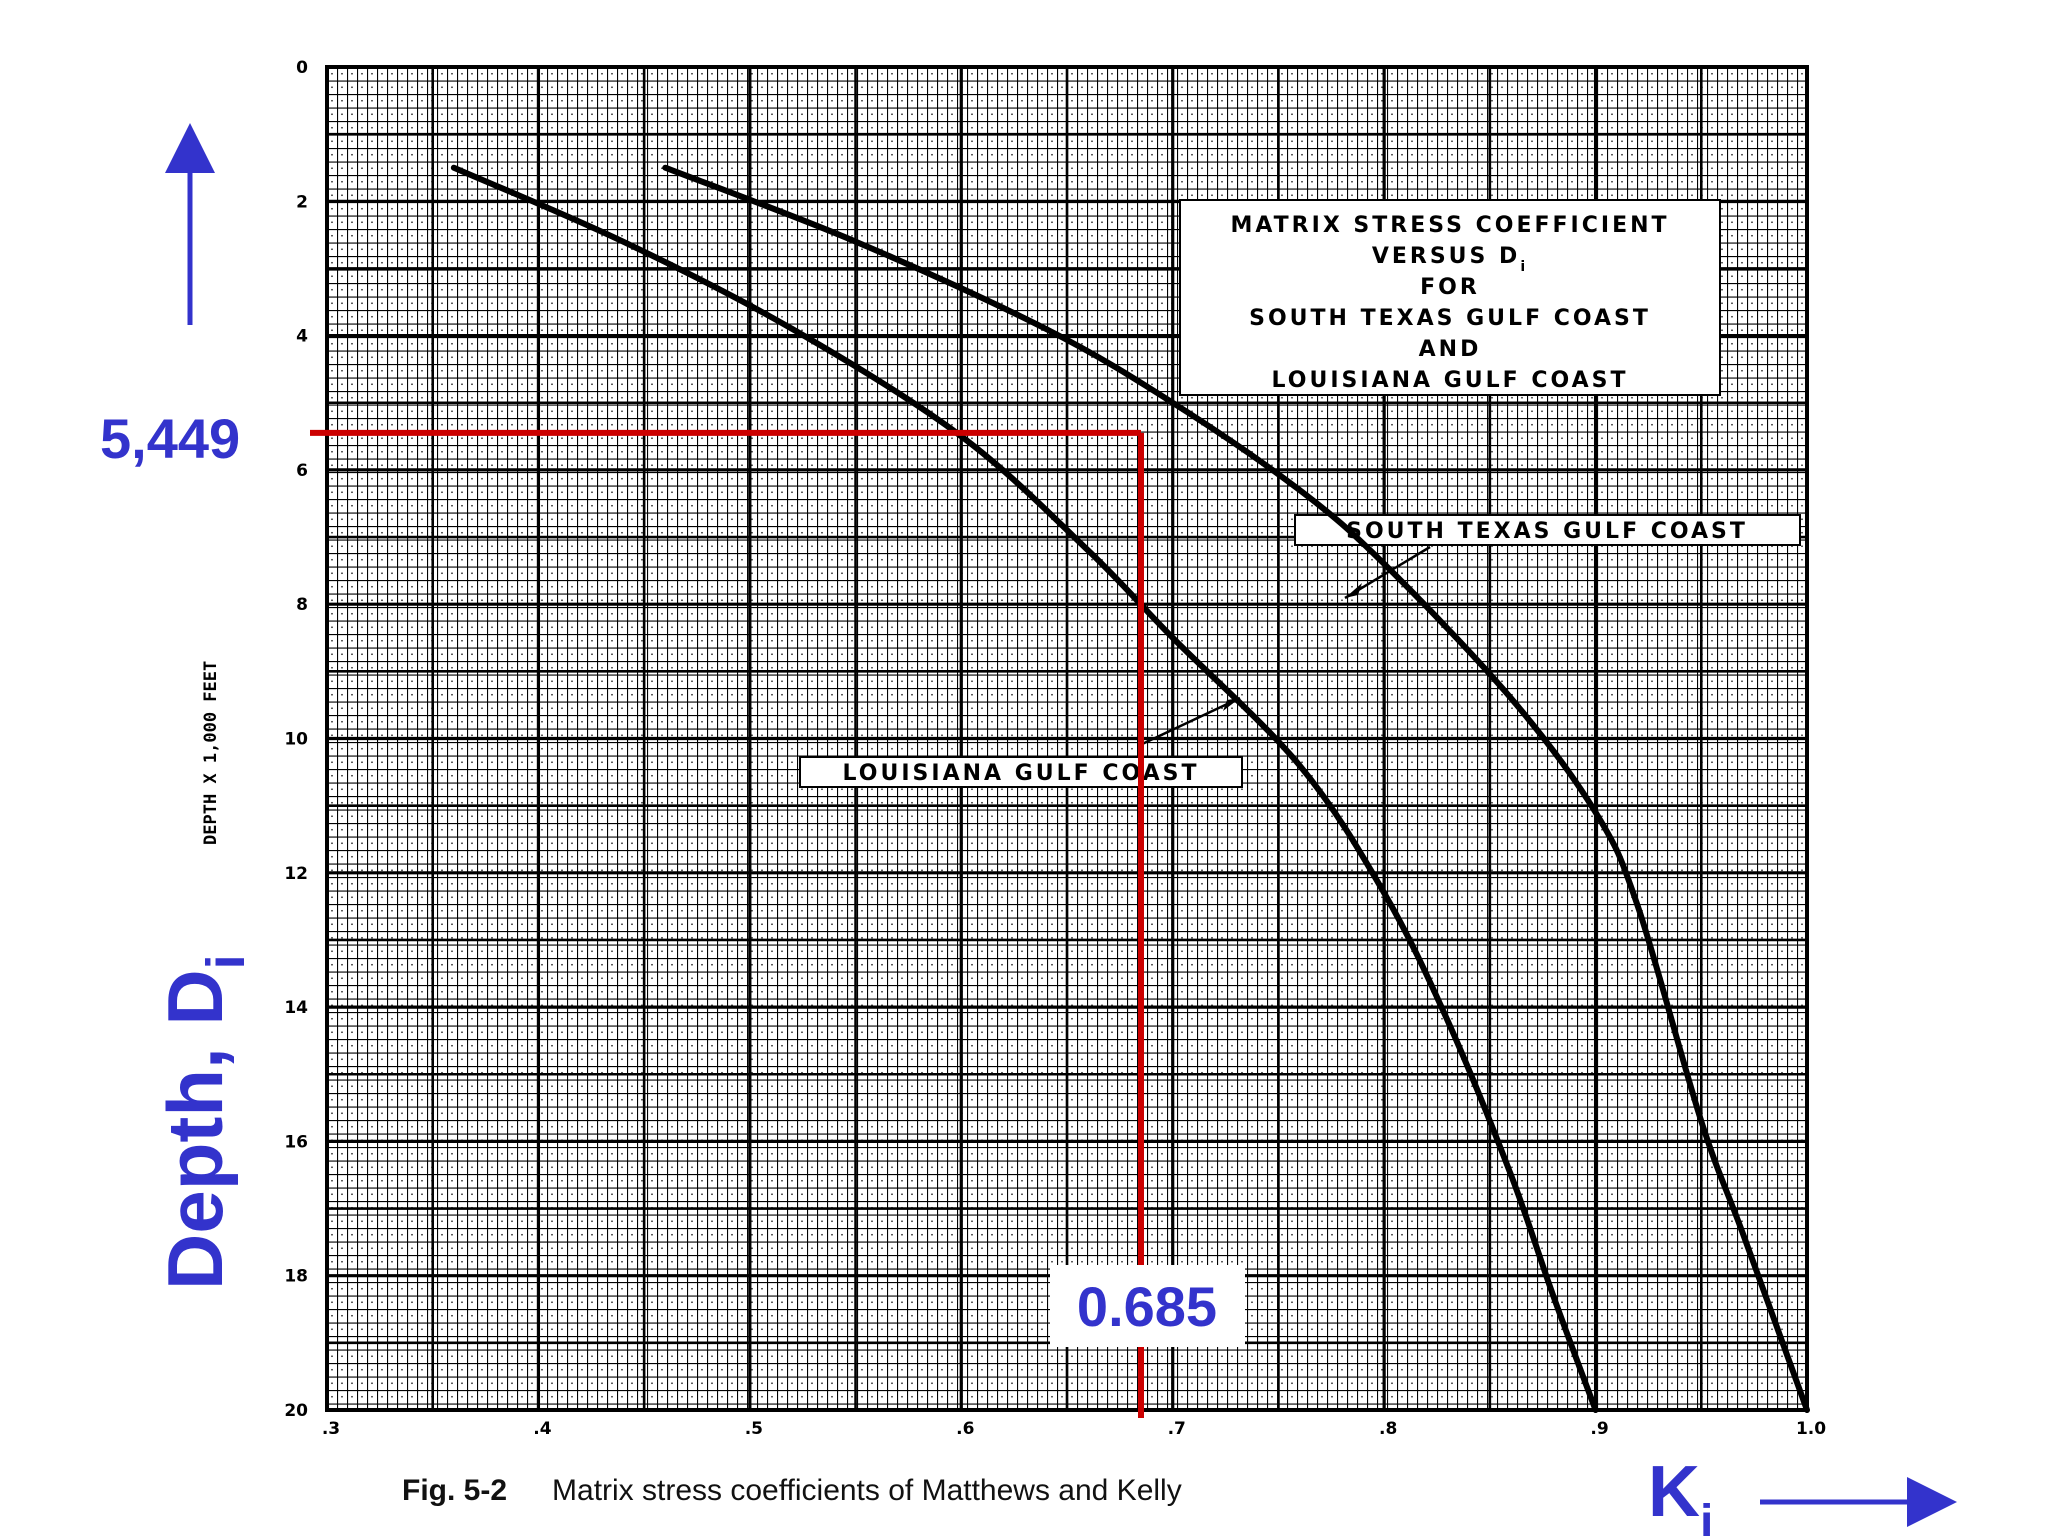 The height and width of the screenshot is (1536, 2048). I want to click on x-tick-label: .8, so click(1388, 1429).